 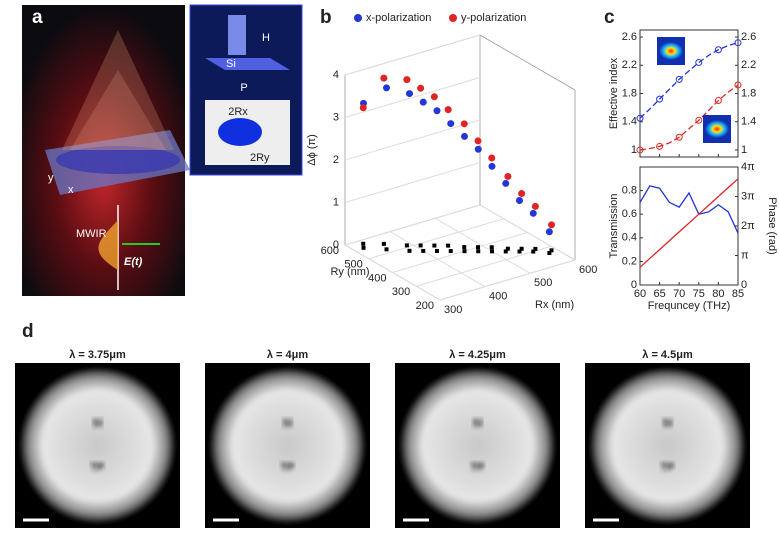 I want to click on y-tick-label: 0.2, so click(x=629, y=261).